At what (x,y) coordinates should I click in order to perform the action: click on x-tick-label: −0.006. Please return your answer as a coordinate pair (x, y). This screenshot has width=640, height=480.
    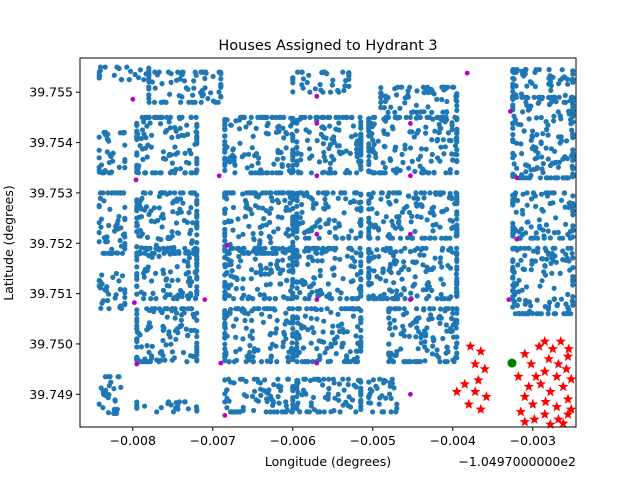
    Looking at the image, I should click on (293, 440).